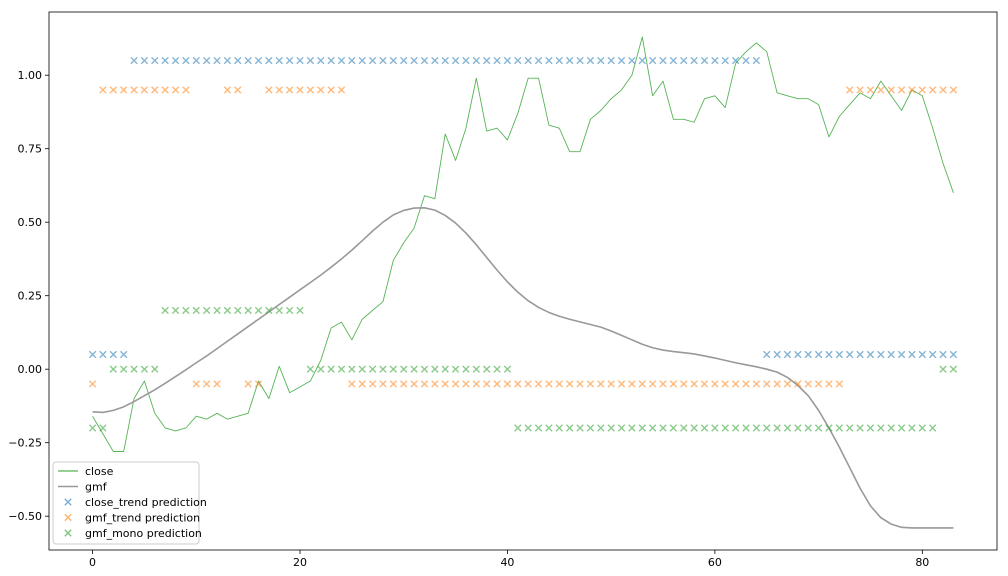  I want to click on legend-label: gmf_mono prediction, so click(143, 533).